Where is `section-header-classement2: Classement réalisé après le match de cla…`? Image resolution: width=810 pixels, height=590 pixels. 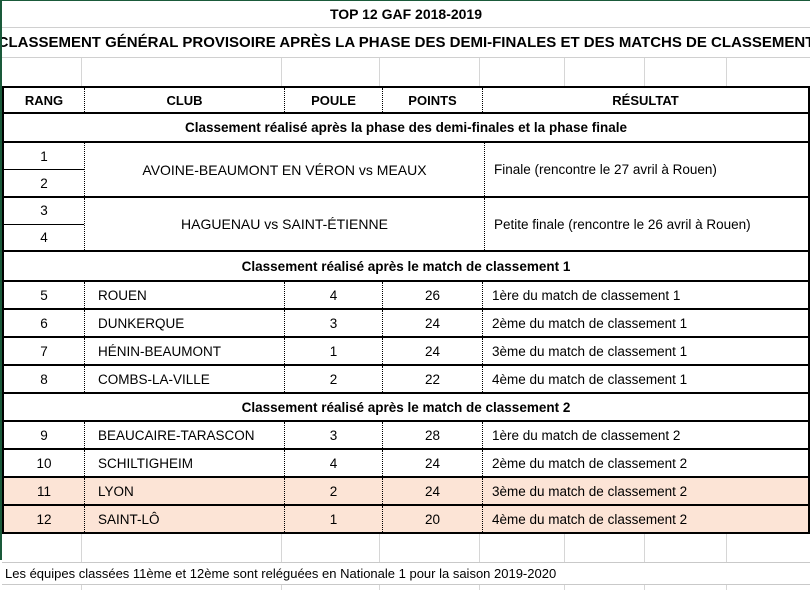 section-header-classement2: Classement réalisé après le match de cla… is located at coordinates (406, 408).